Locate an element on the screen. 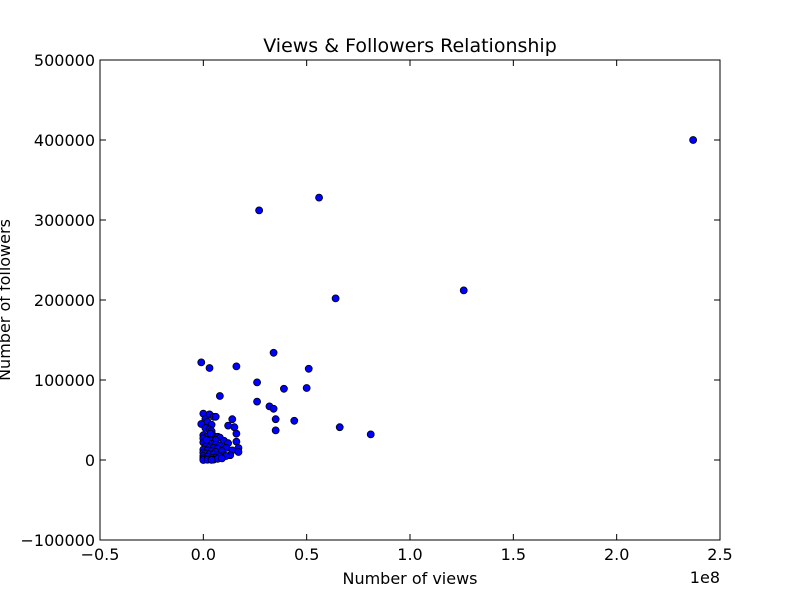  y-tick-label: 0 is located at coordinates (90, 460).